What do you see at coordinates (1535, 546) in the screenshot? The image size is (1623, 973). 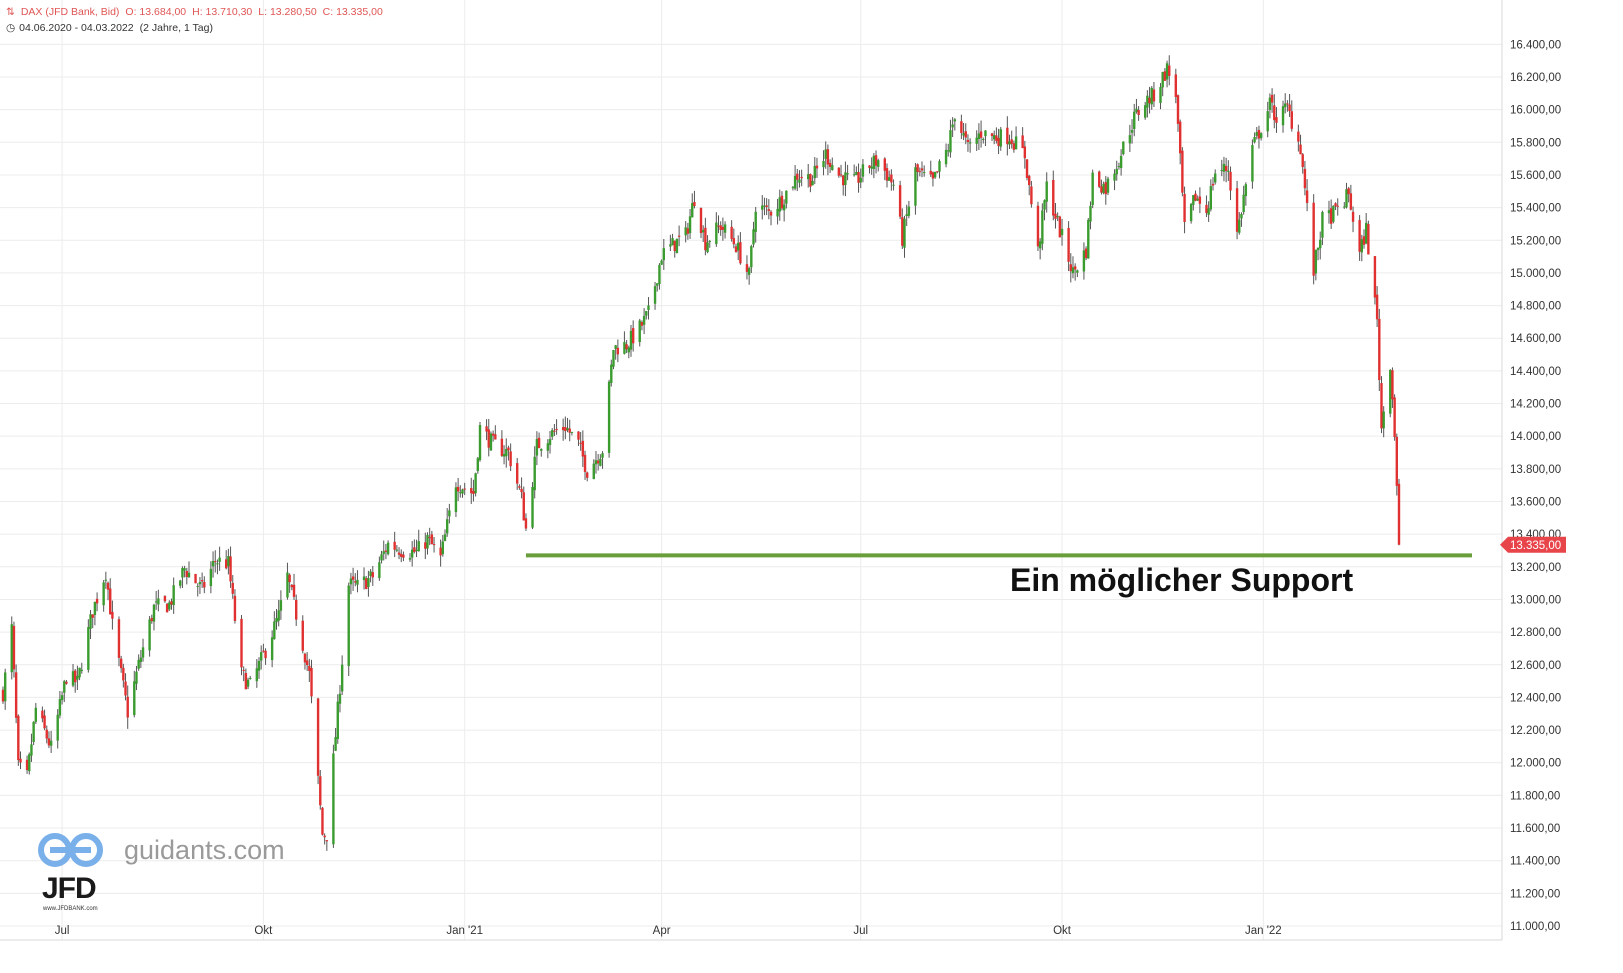 I see `last-price-label: 13.335,00` at bounding box center [1535, 546].